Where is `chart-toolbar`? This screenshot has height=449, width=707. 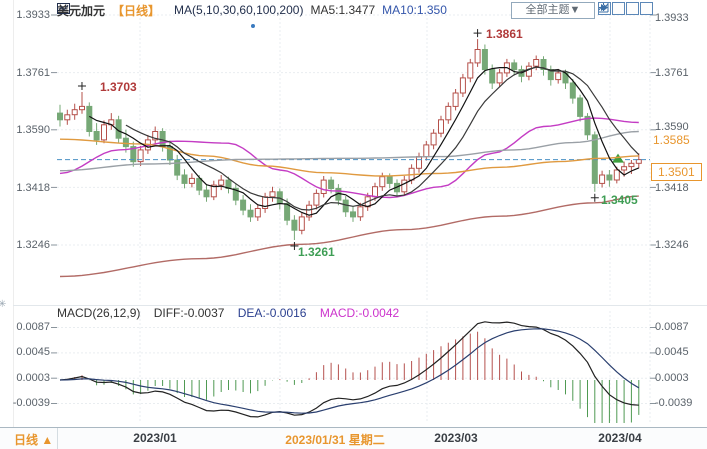
chart-toolbar is located at coordinates (625, 8).